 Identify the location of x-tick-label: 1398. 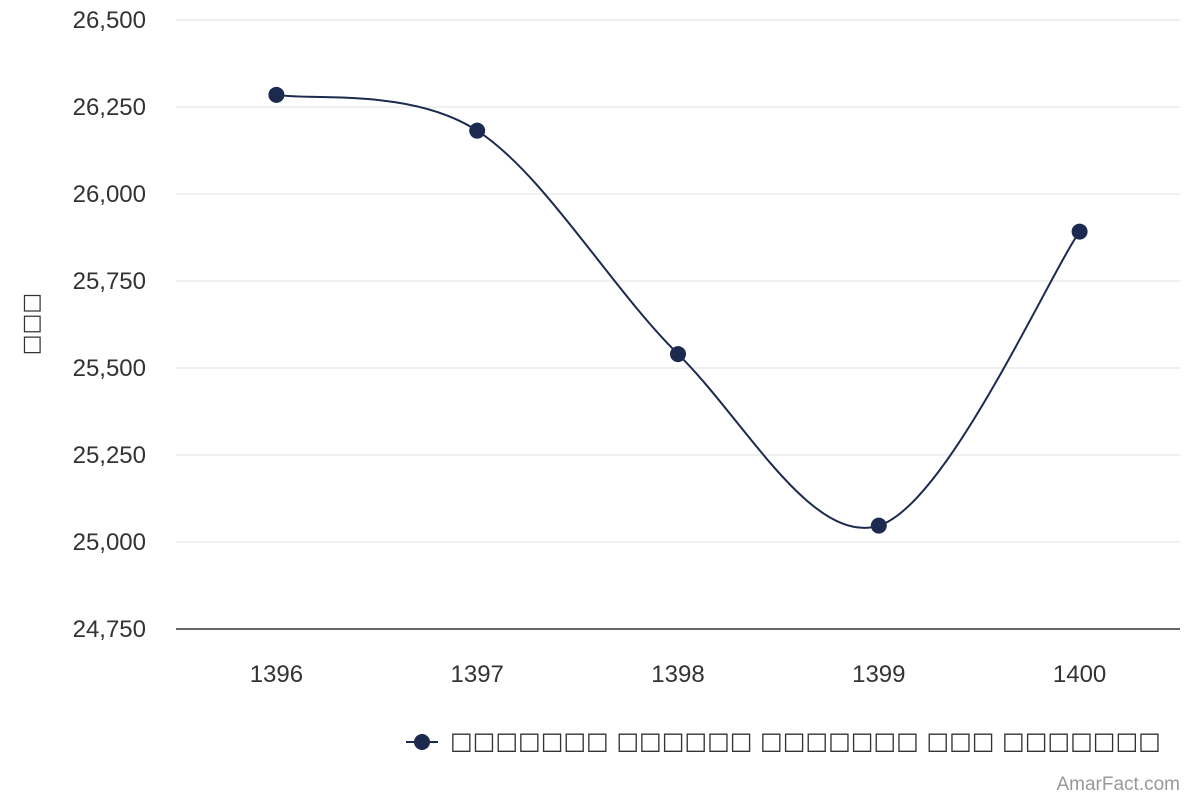
(677, 674).